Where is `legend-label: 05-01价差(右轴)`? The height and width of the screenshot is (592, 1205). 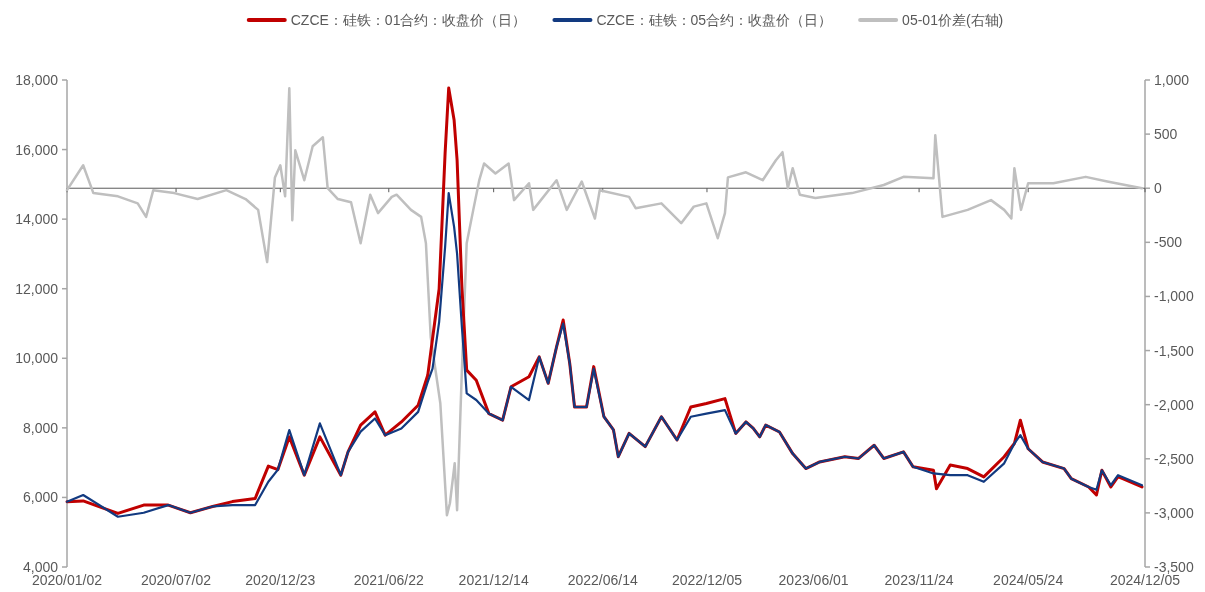 legend-label: 05-01价差(右轴) is located at coordinates (953, 20).